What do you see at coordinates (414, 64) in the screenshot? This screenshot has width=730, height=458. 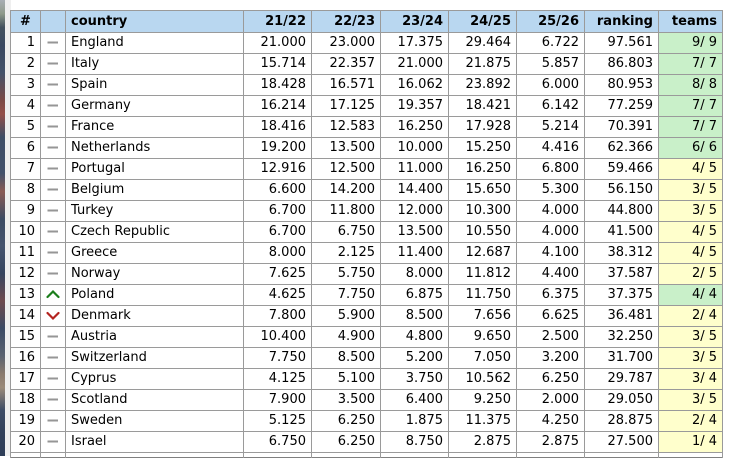 I see `season-2324-cell: 21.000` at bounding box center [414, 64].